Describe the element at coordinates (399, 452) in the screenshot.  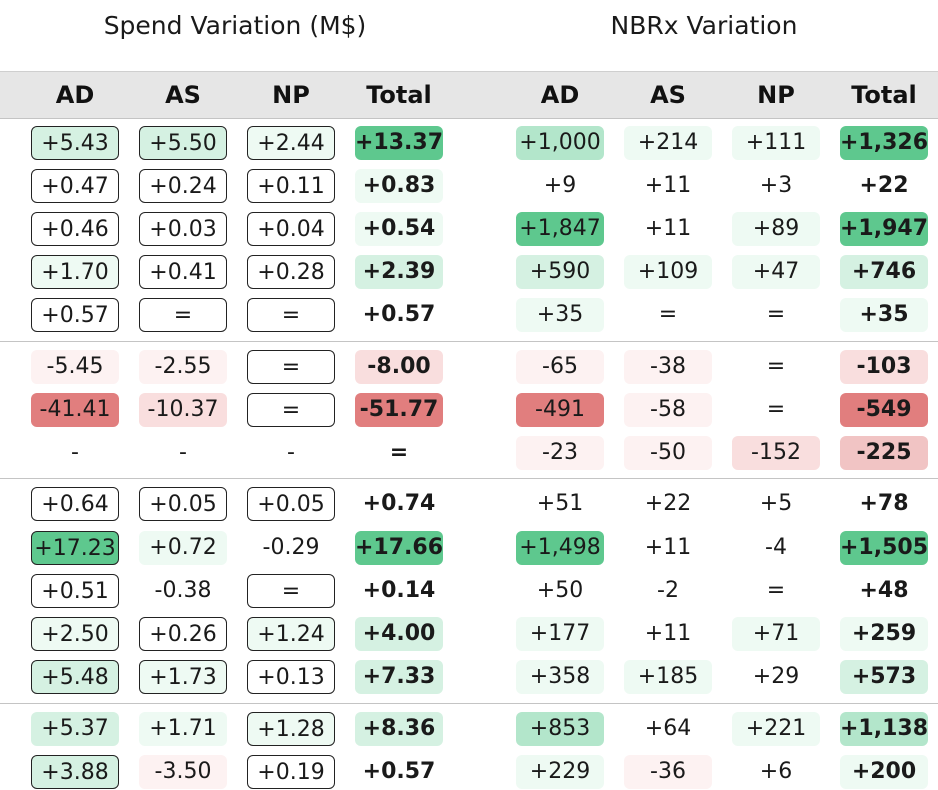
I see `spend-total-cell: =` at that location.